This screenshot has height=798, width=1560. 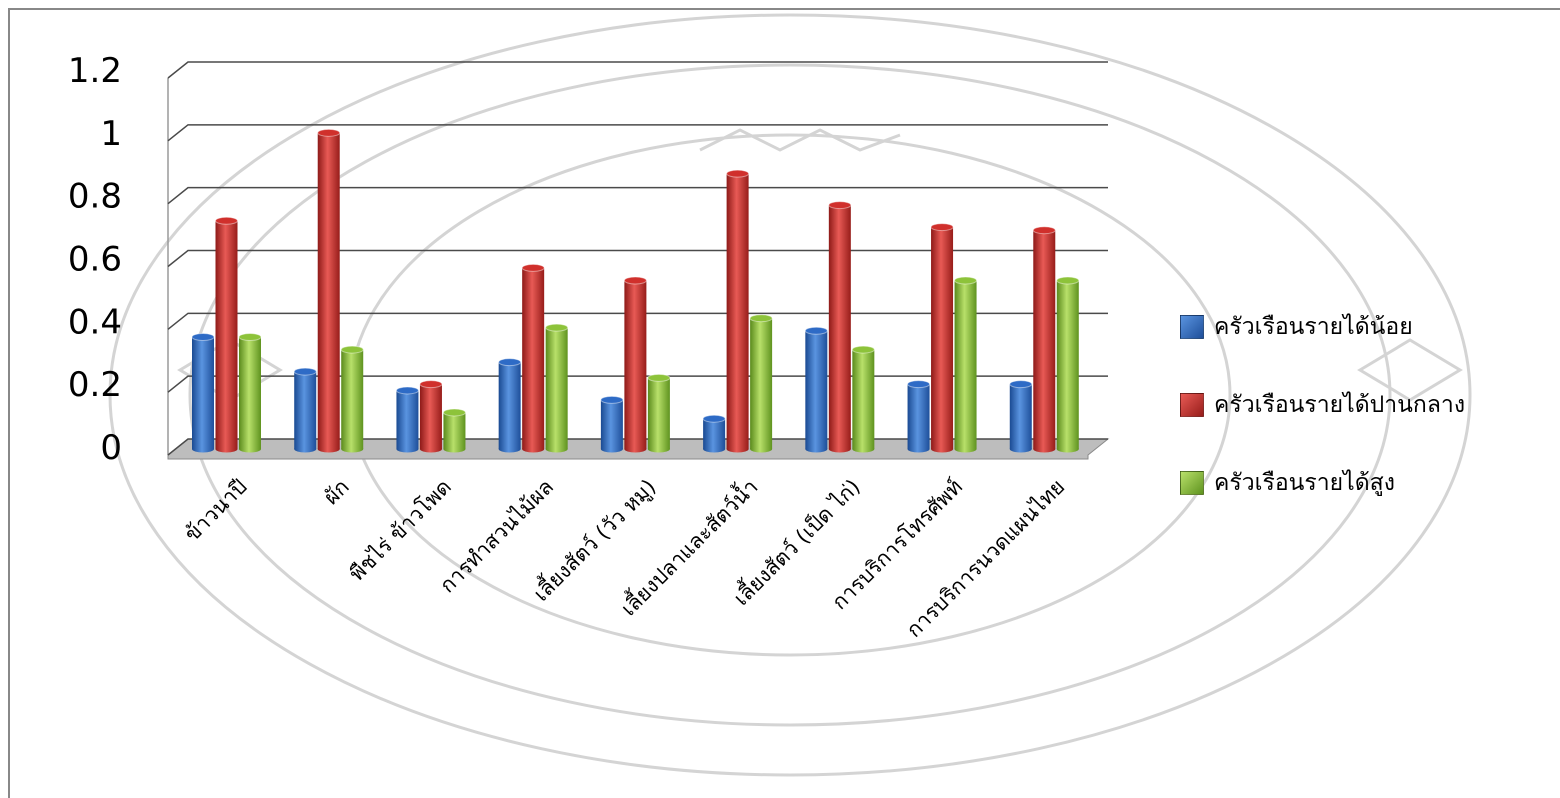 I want to click on y-tick-label: 0.8, so click(x=95, y=197).